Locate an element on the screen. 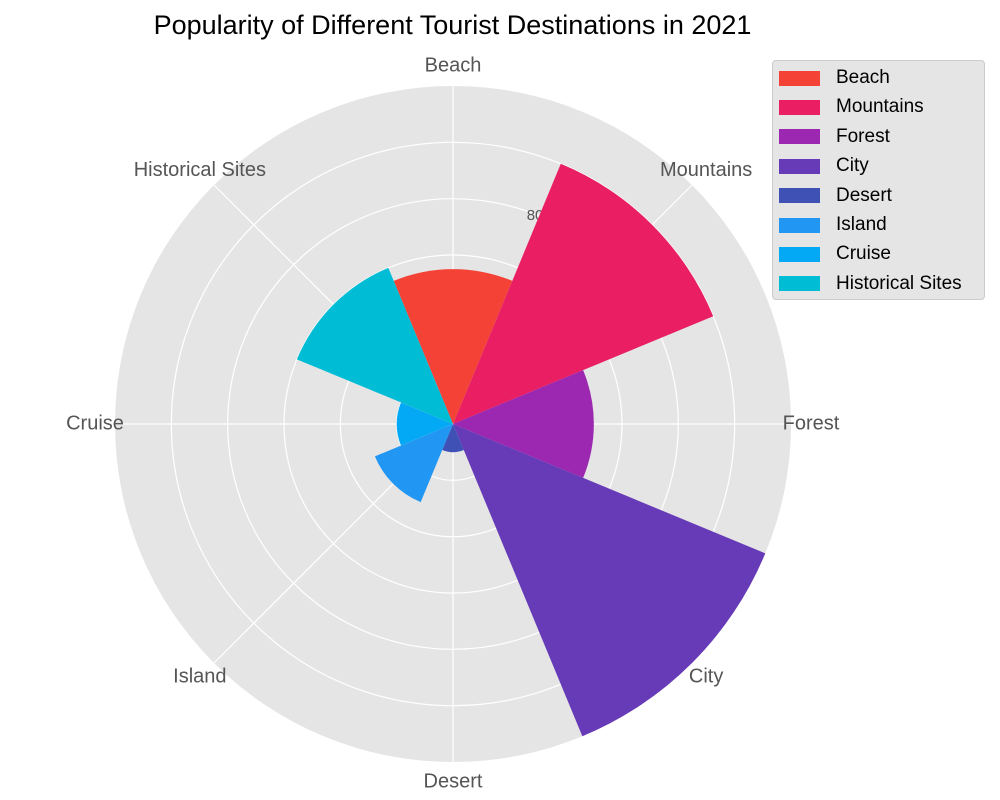 The height and width of the screenshot is (800, 1000). angular-tick-label-cruise: Cruise is located at coordinates (95, 423).